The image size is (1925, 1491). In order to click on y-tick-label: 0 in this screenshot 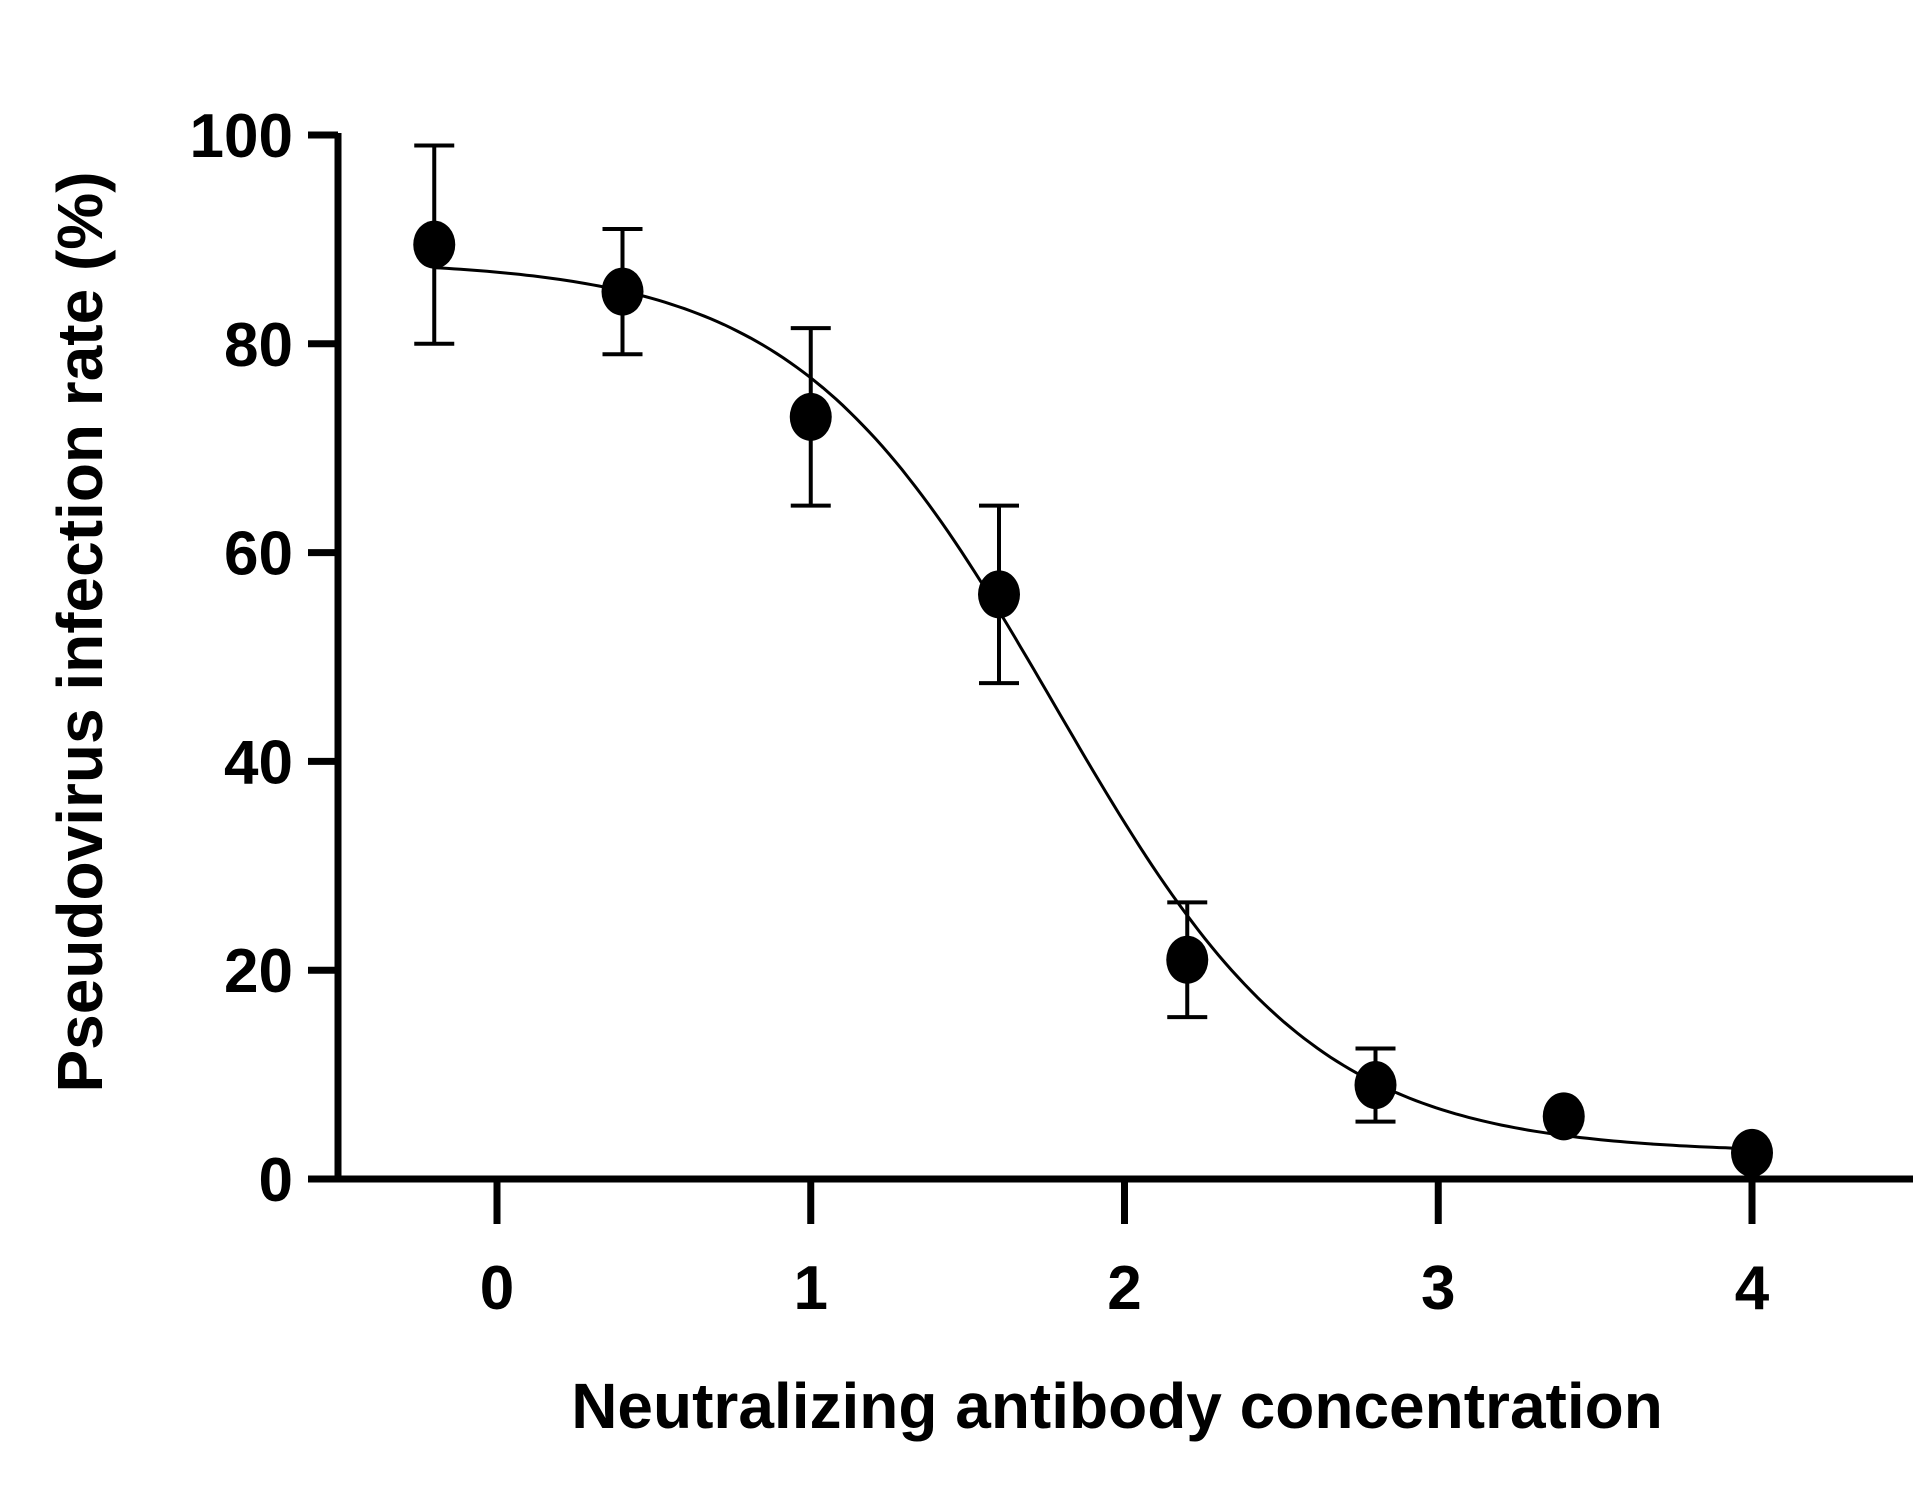, I will do `click(276, 1180)`.